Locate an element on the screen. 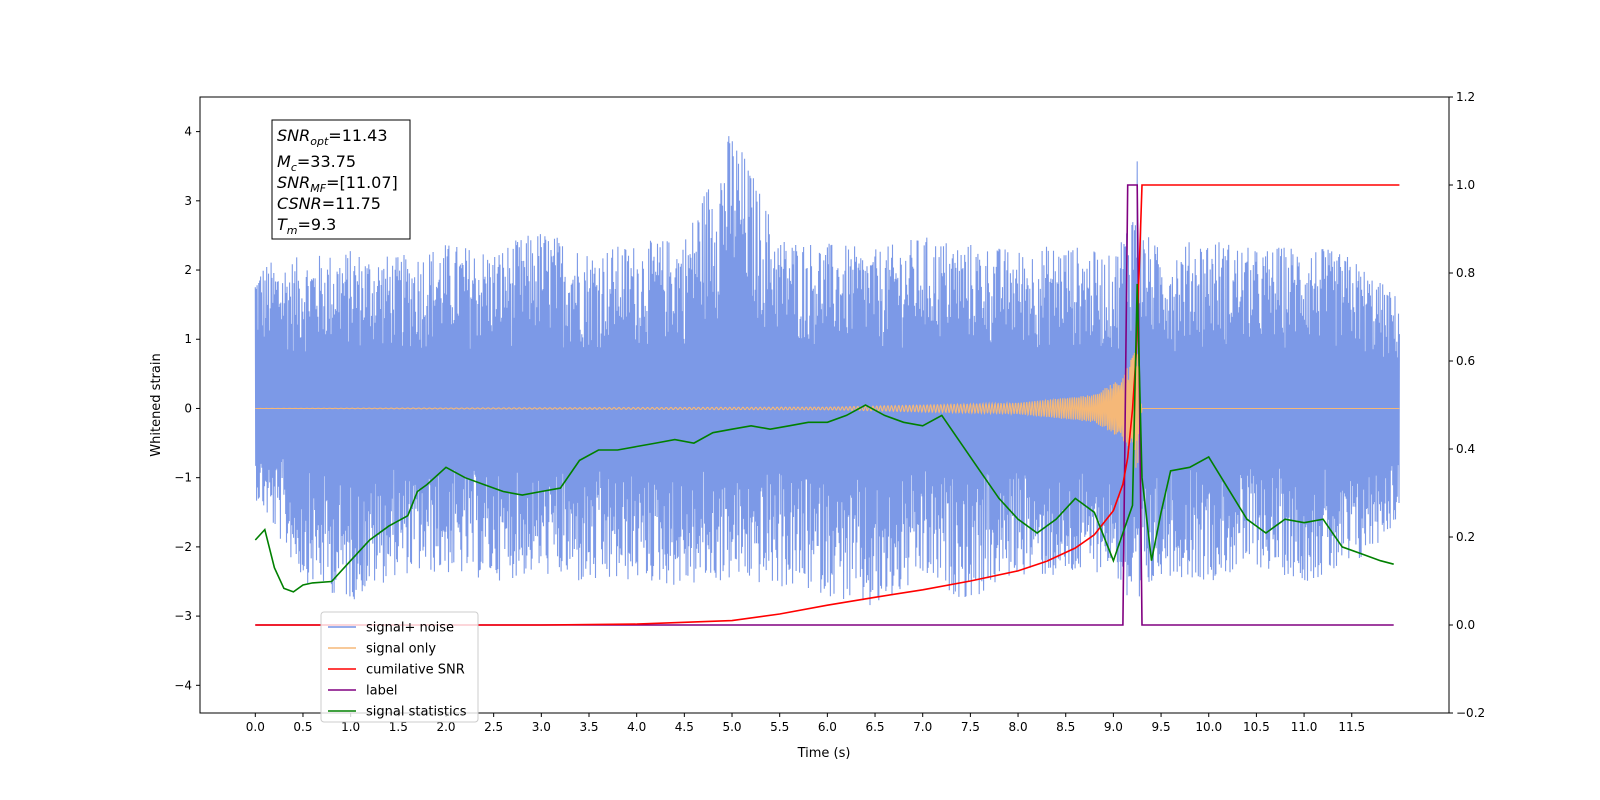  legend-frame is located at coordinates (399, 667).